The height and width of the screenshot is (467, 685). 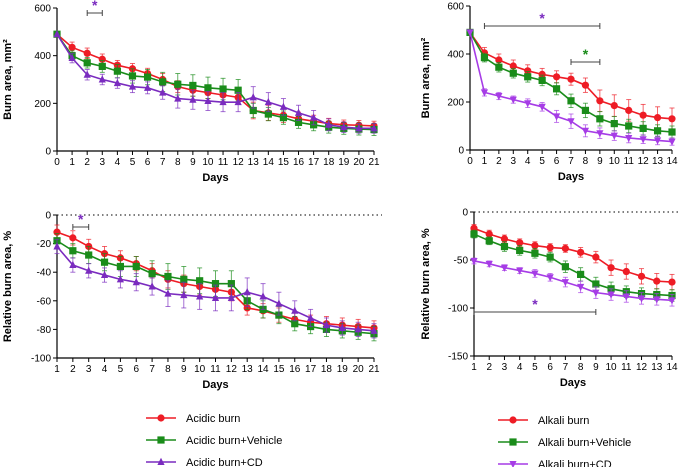 I want to click on x-tick-label: 0, so click(x=470, y=161).